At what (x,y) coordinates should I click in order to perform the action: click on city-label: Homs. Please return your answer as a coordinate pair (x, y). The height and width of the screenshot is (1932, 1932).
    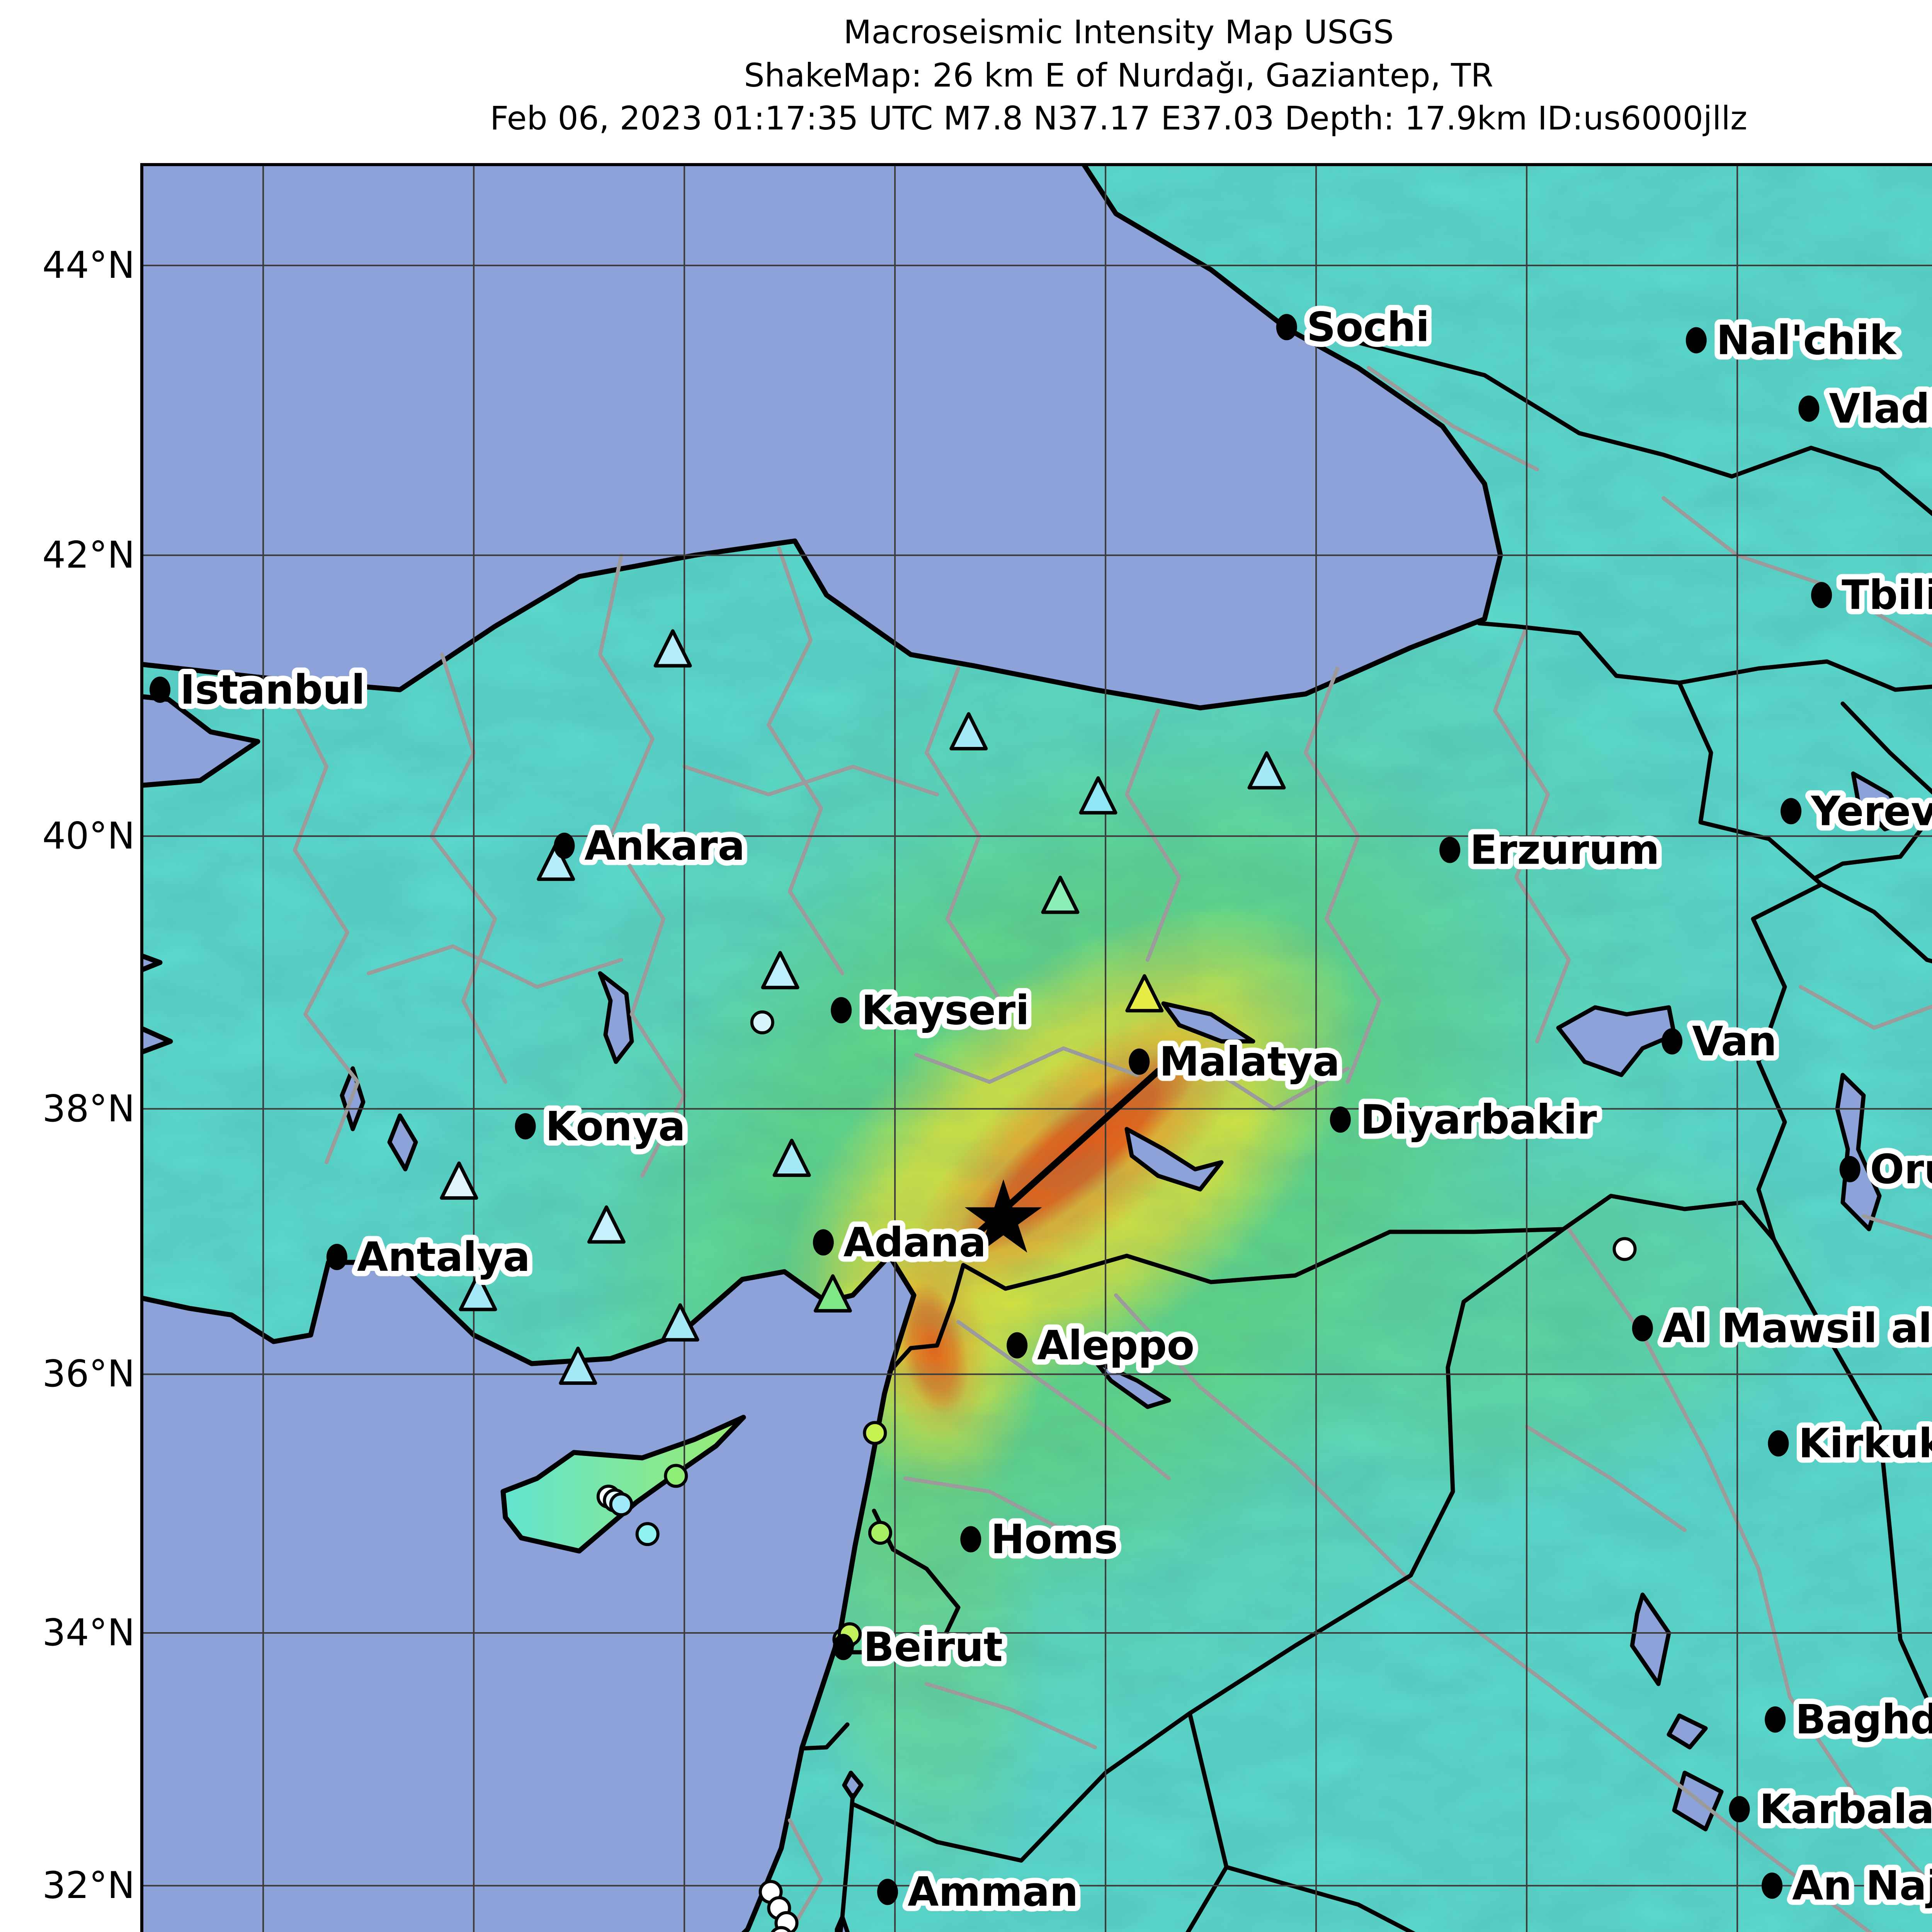
    Looking at the image, I should click on (1055, 1540).